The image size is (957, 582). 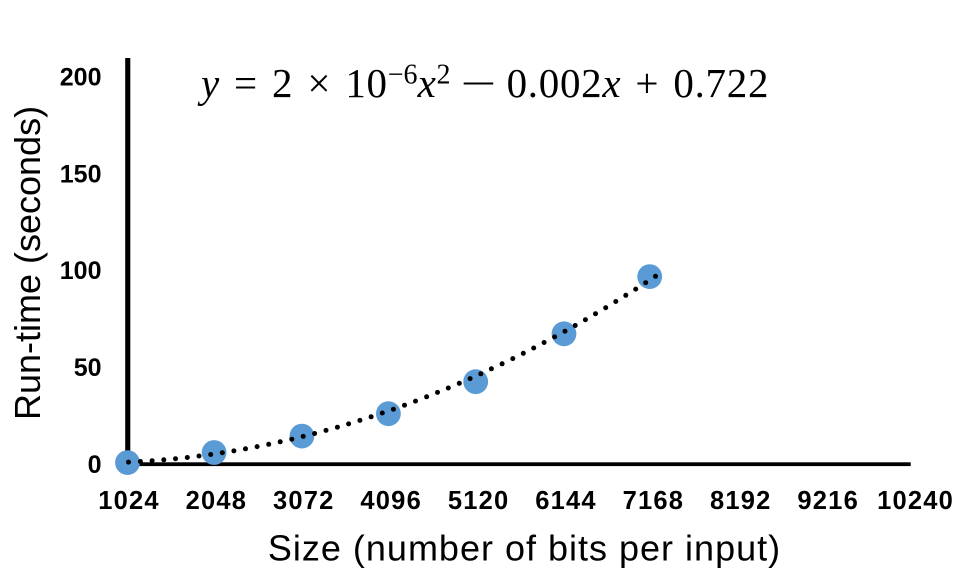 I want to click on svg-text: 2048, so click(x=217, y=501).